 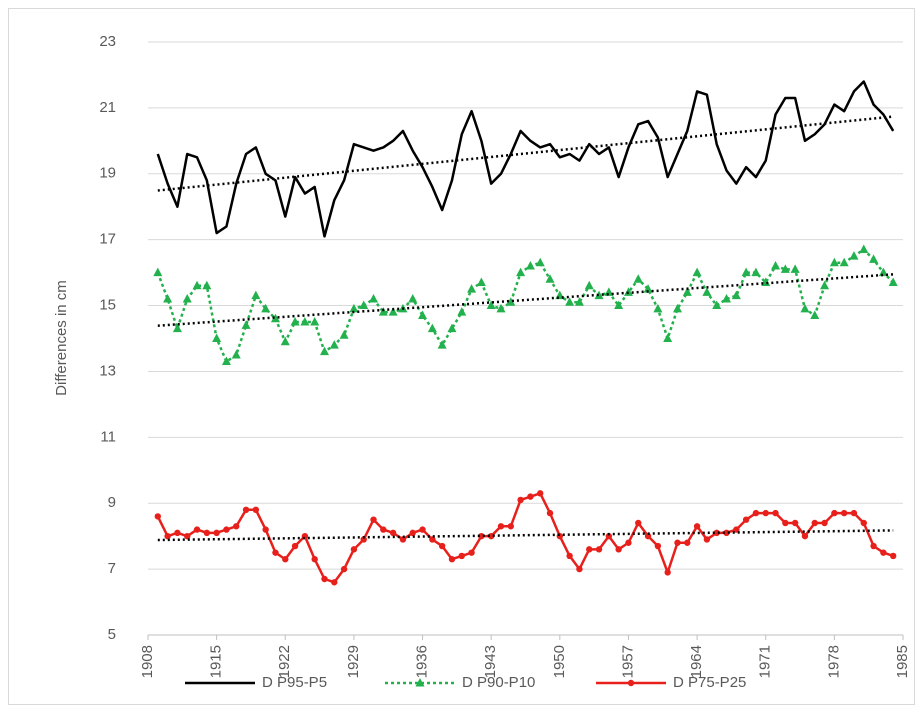 I want to click on y-tick-label: 11, so click(x=108, y=436).